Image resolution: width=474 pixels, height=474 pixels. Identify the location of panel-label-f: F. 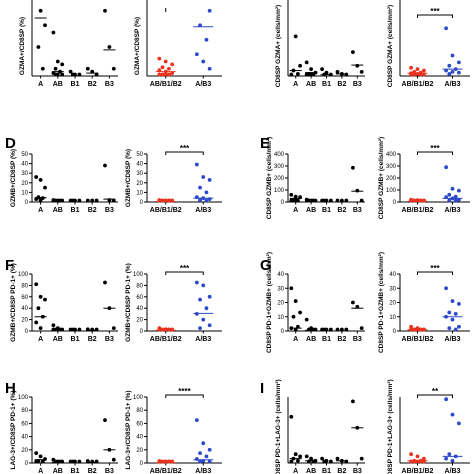
(9, 265).